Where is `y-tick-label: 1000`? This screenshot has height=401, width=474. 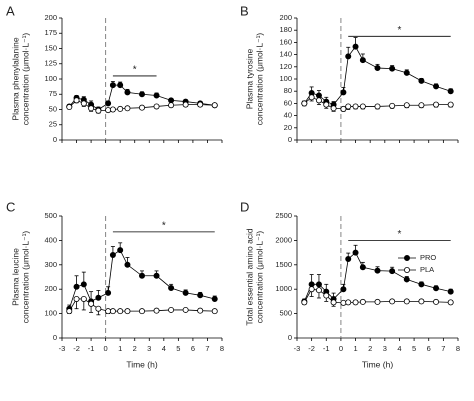
y-tick-label: 1000 is located at coordinates (283, 288).